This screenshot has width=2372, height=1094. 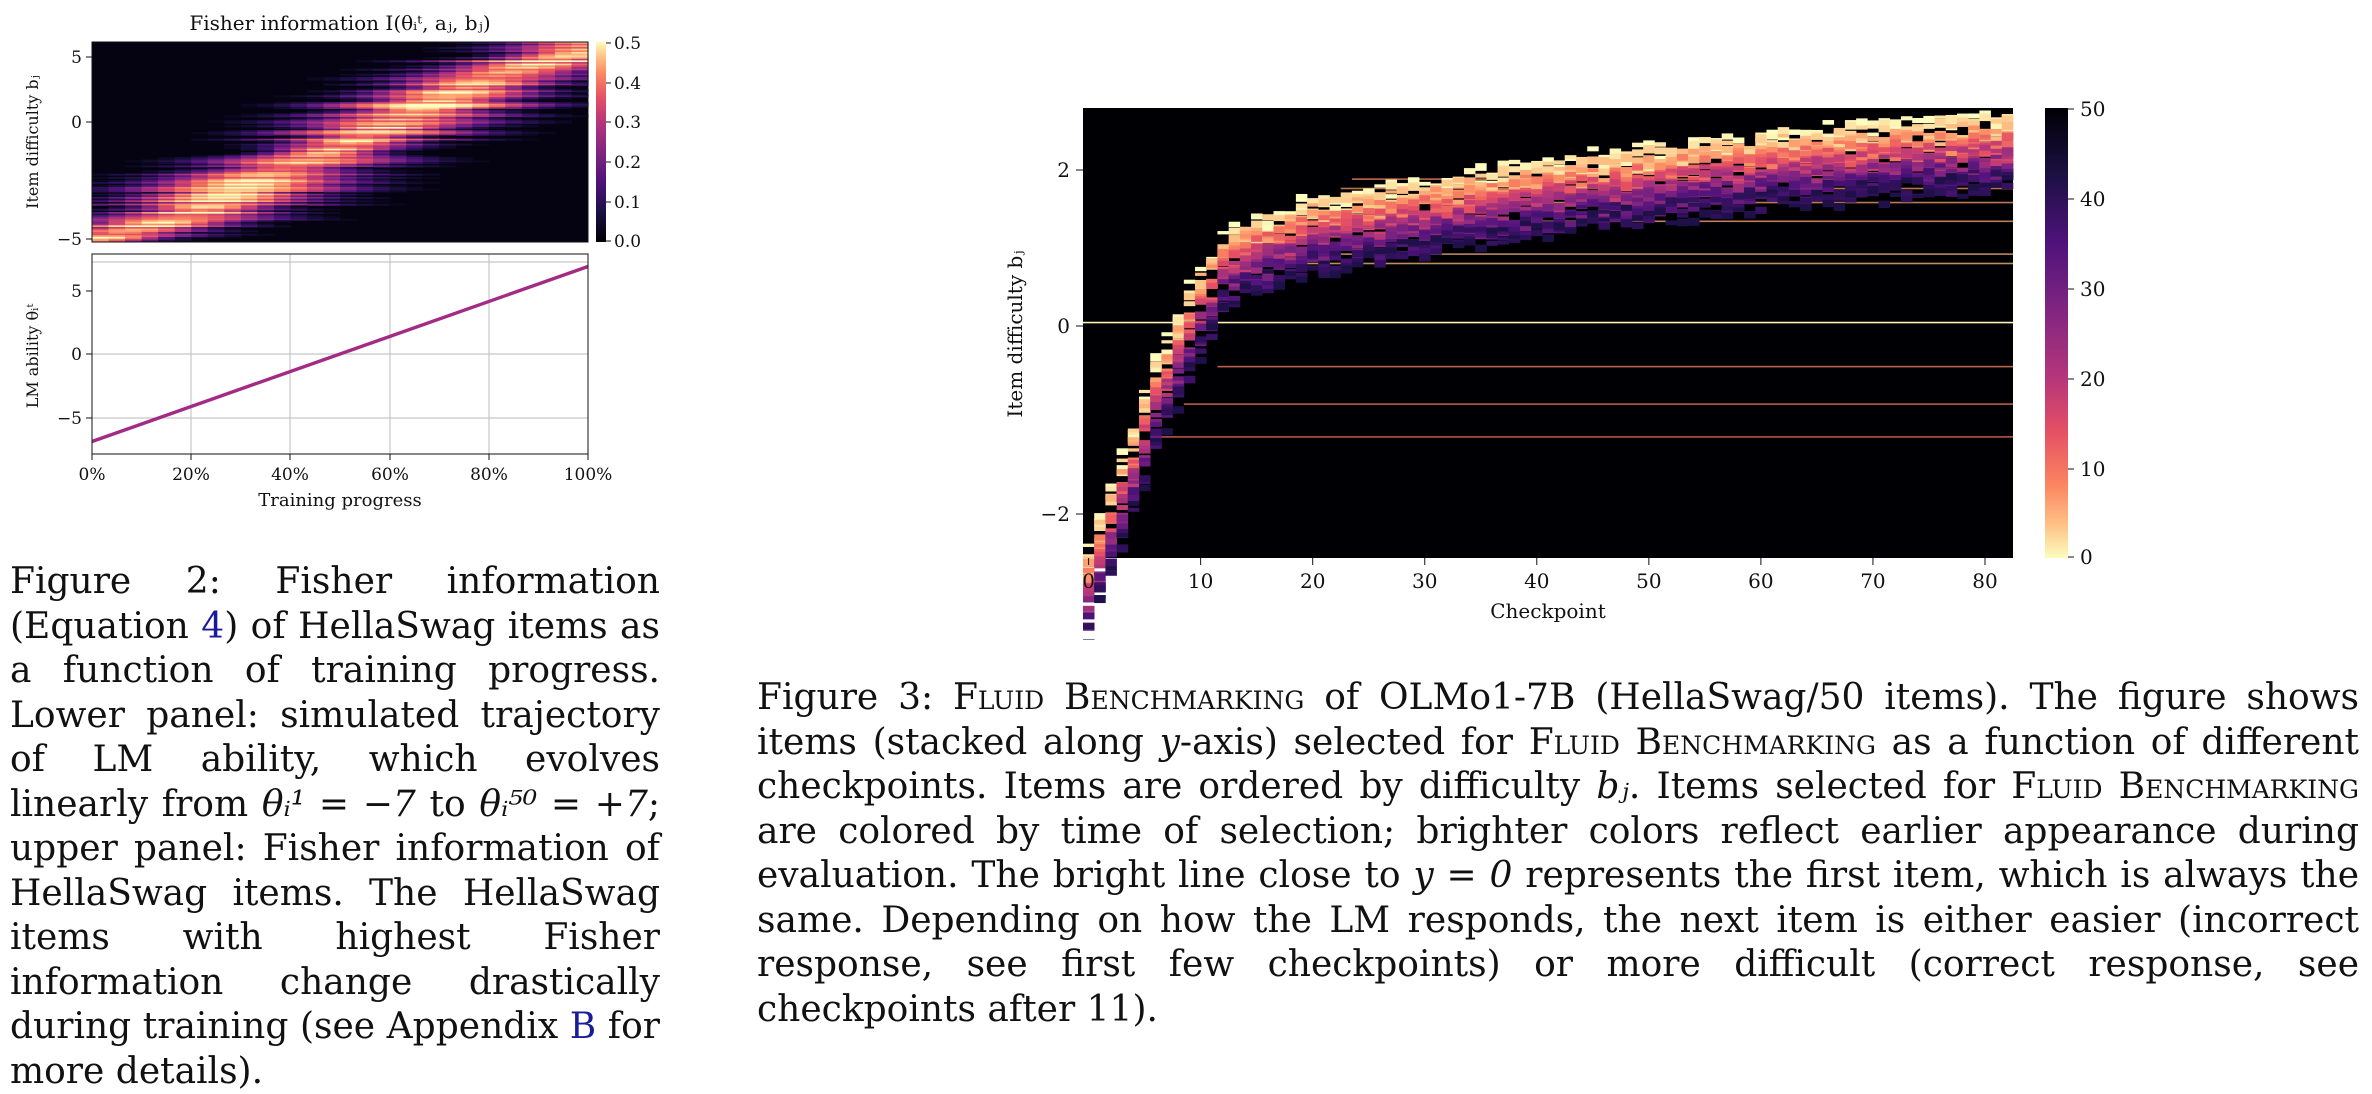 I want to click on appendix-ref-link: B, so click(x=583, y=1026).